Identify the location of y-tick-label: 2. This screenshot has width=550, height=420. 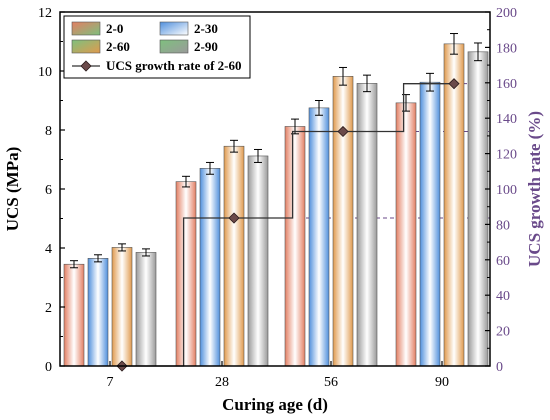
(48, 308).